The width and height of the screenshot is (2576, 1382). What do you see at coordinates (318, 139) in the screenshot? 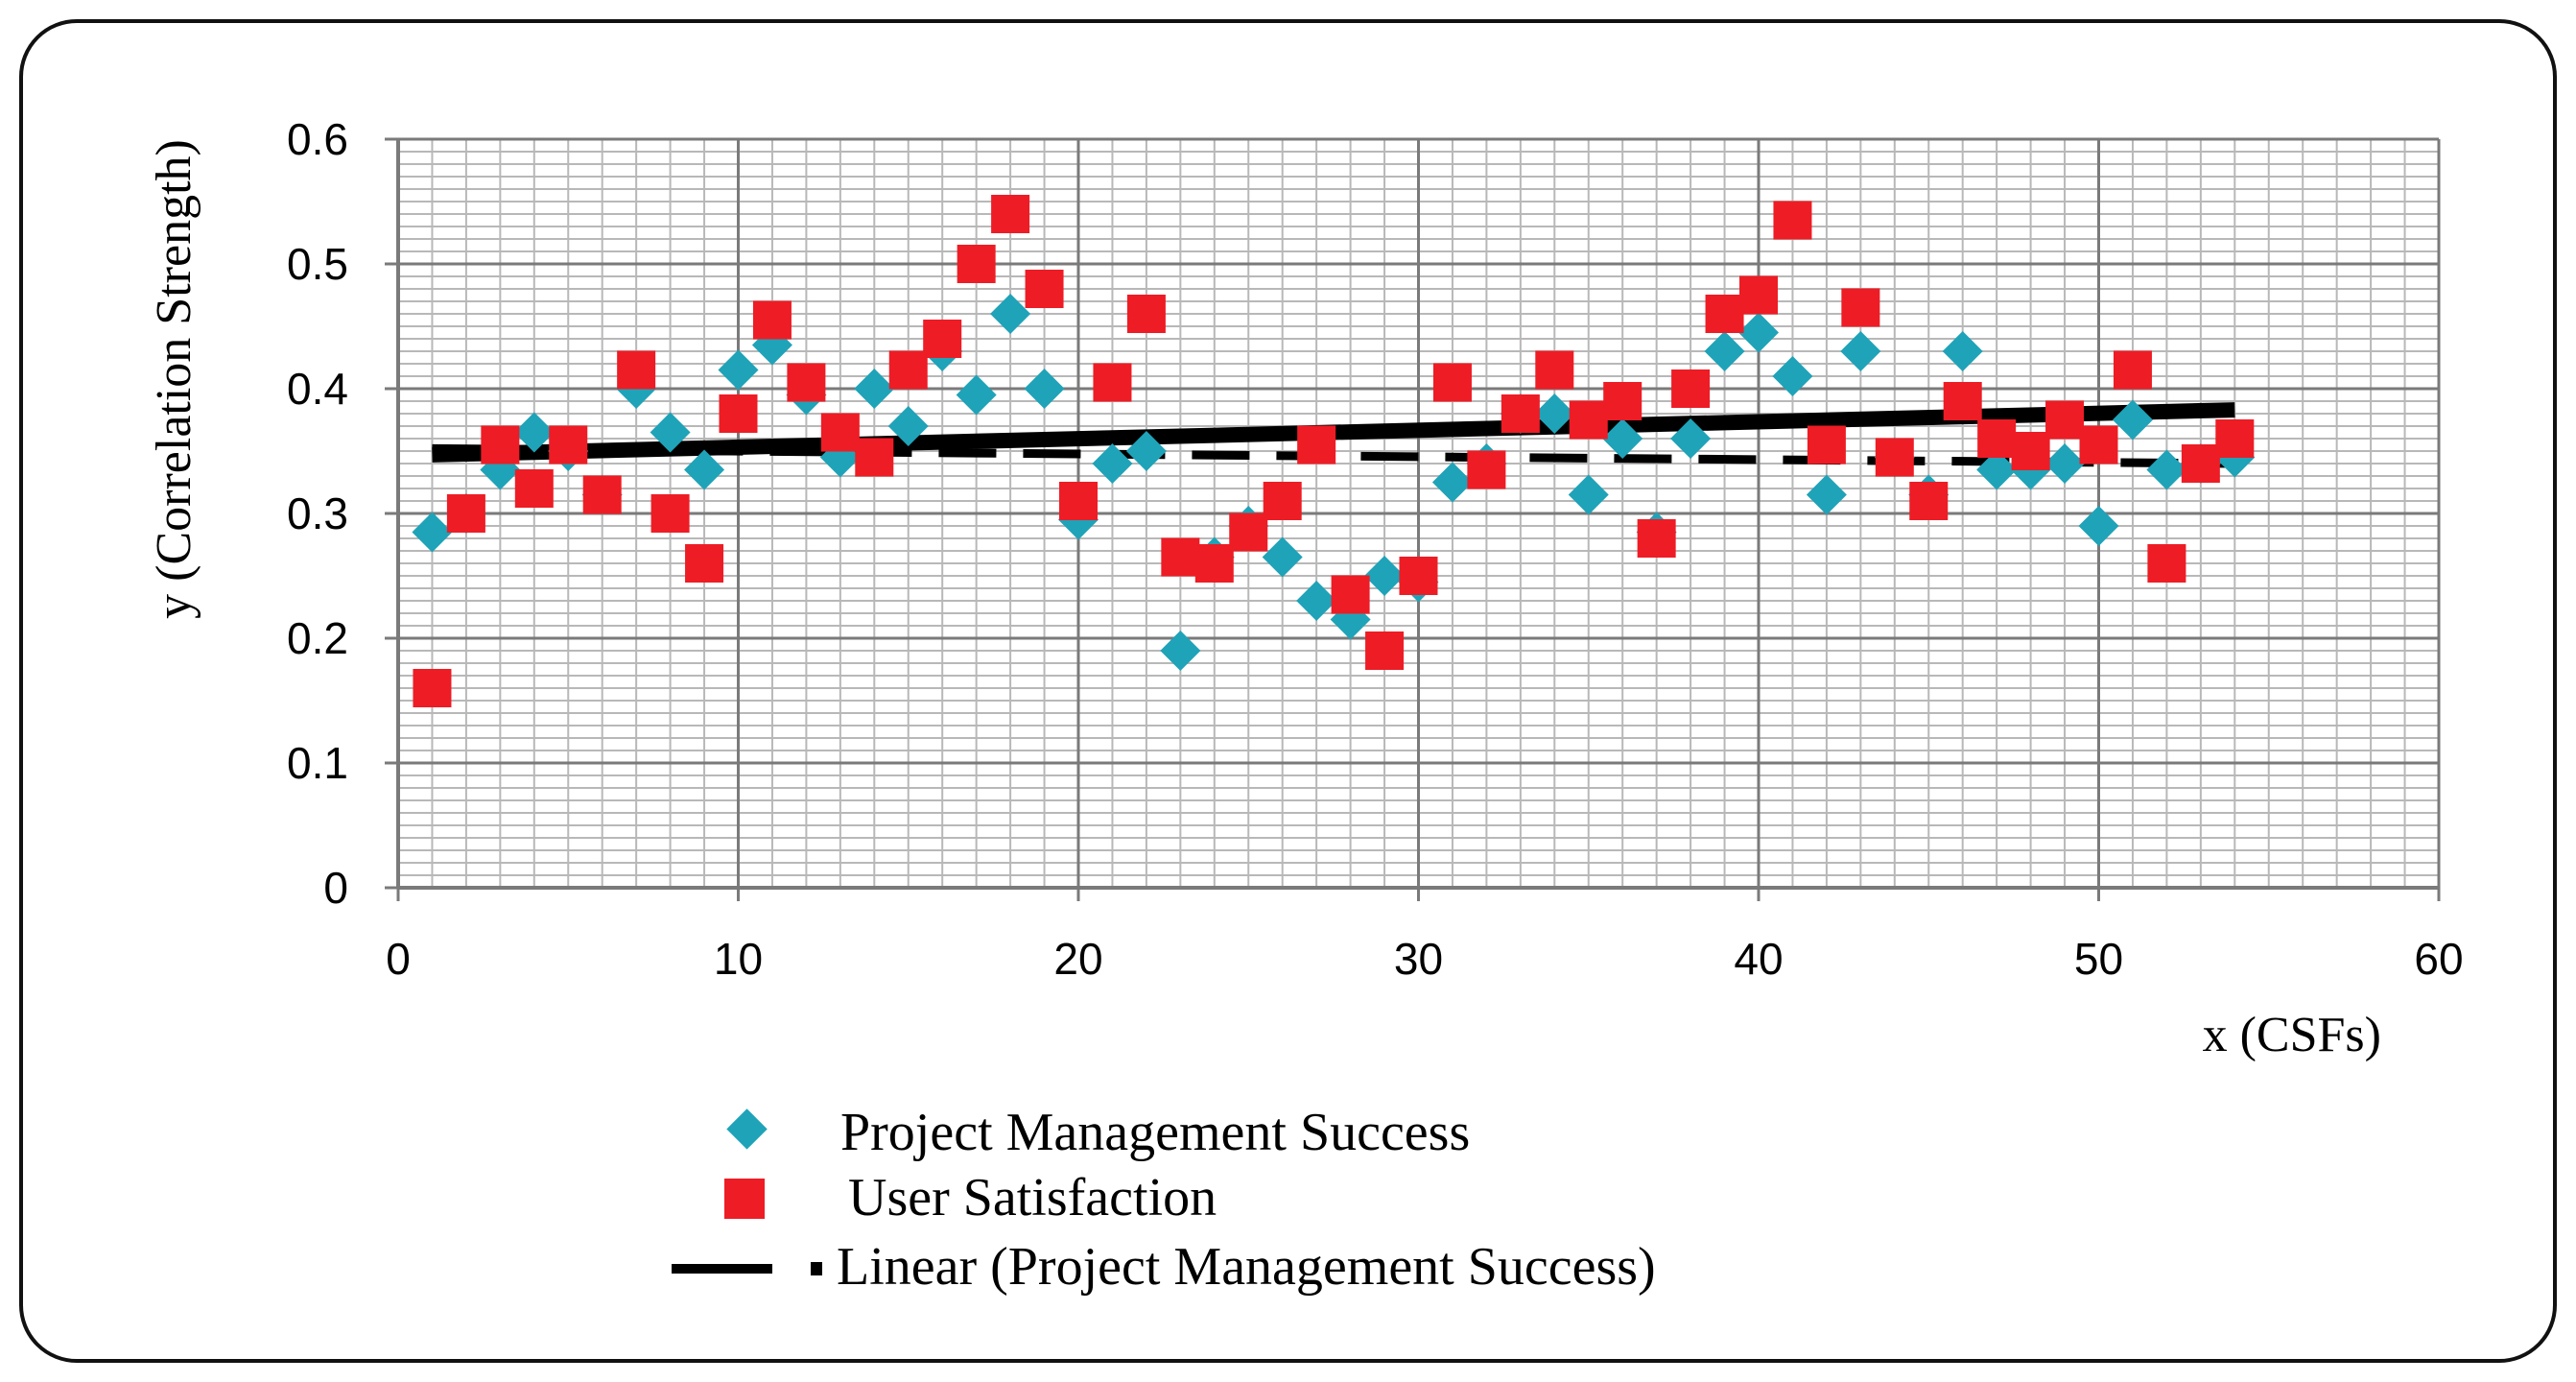
I see `y-tick-label: 0.6` at bounding box center [318, 139].